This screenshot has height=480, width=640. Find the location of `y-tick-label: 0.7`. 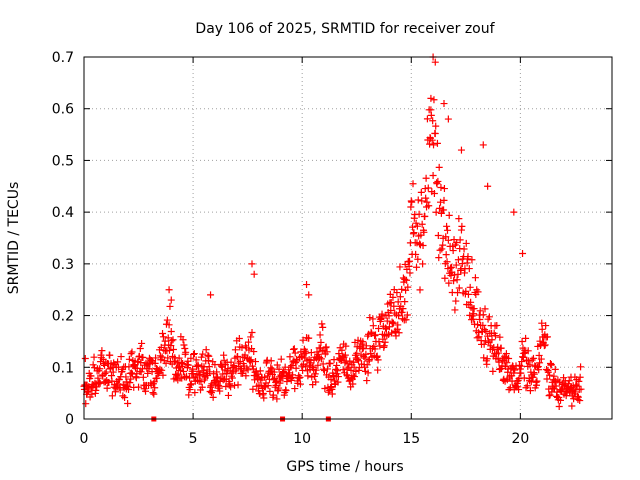

y-tick-label: 0.7 is located at coordinates (63, 58).